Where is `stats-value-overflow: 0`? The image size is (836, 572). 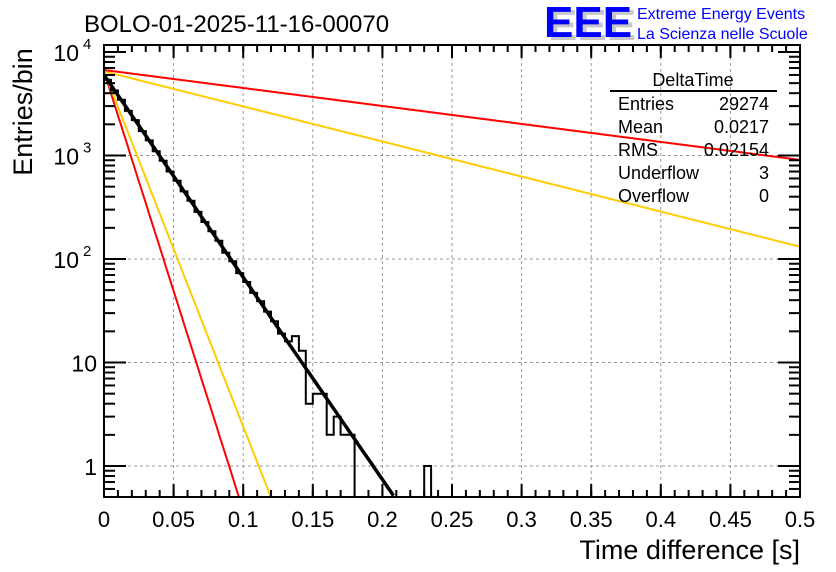
stats-value-overflow: 0 is located at coordinates (764, 196).